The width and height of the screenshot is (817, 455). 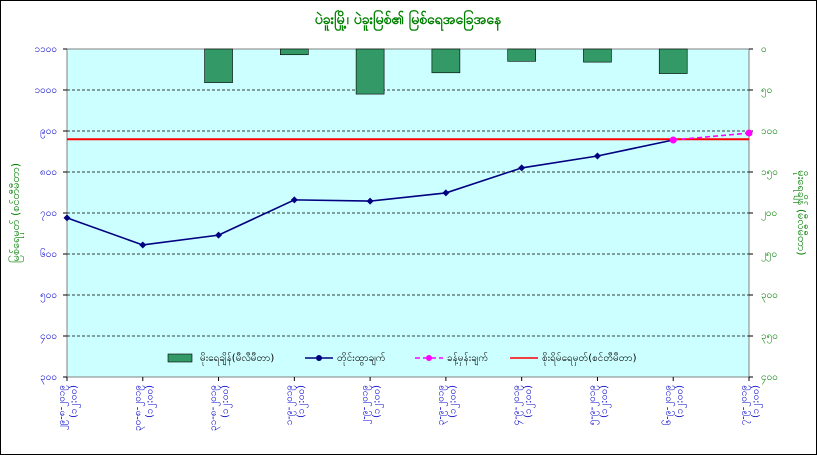 What do you see at coordinates (237, 358) in the screenshot?
I see `legend-label: မိုးရေချိန်(မီလီမီတာ)` at bounding box center [237, 358].